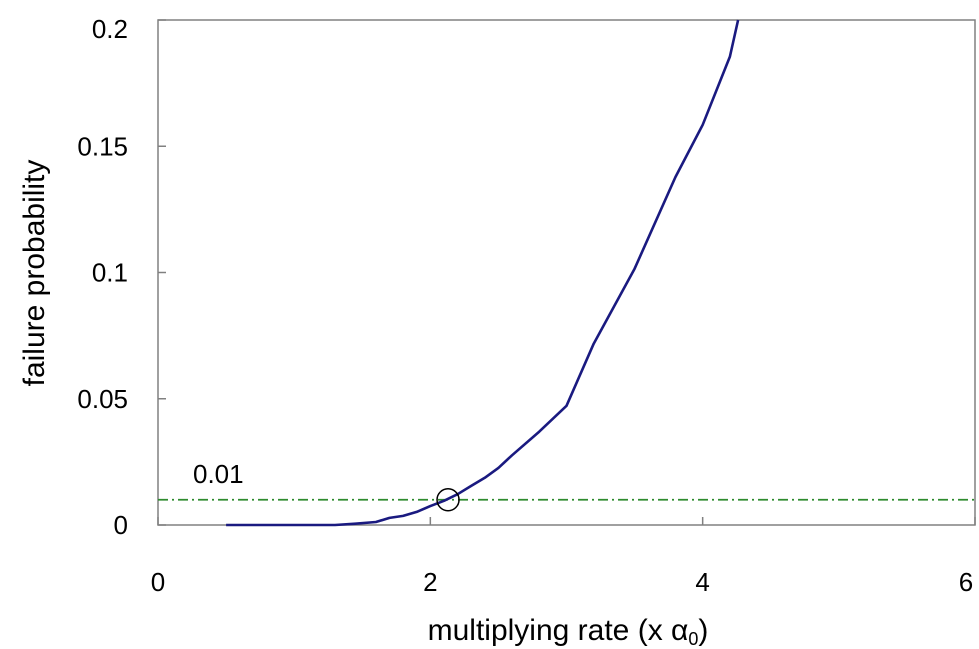 The width and height of the screenshot is (979, 649). I want to click on x-tick-label: 0, so click(158, 582).